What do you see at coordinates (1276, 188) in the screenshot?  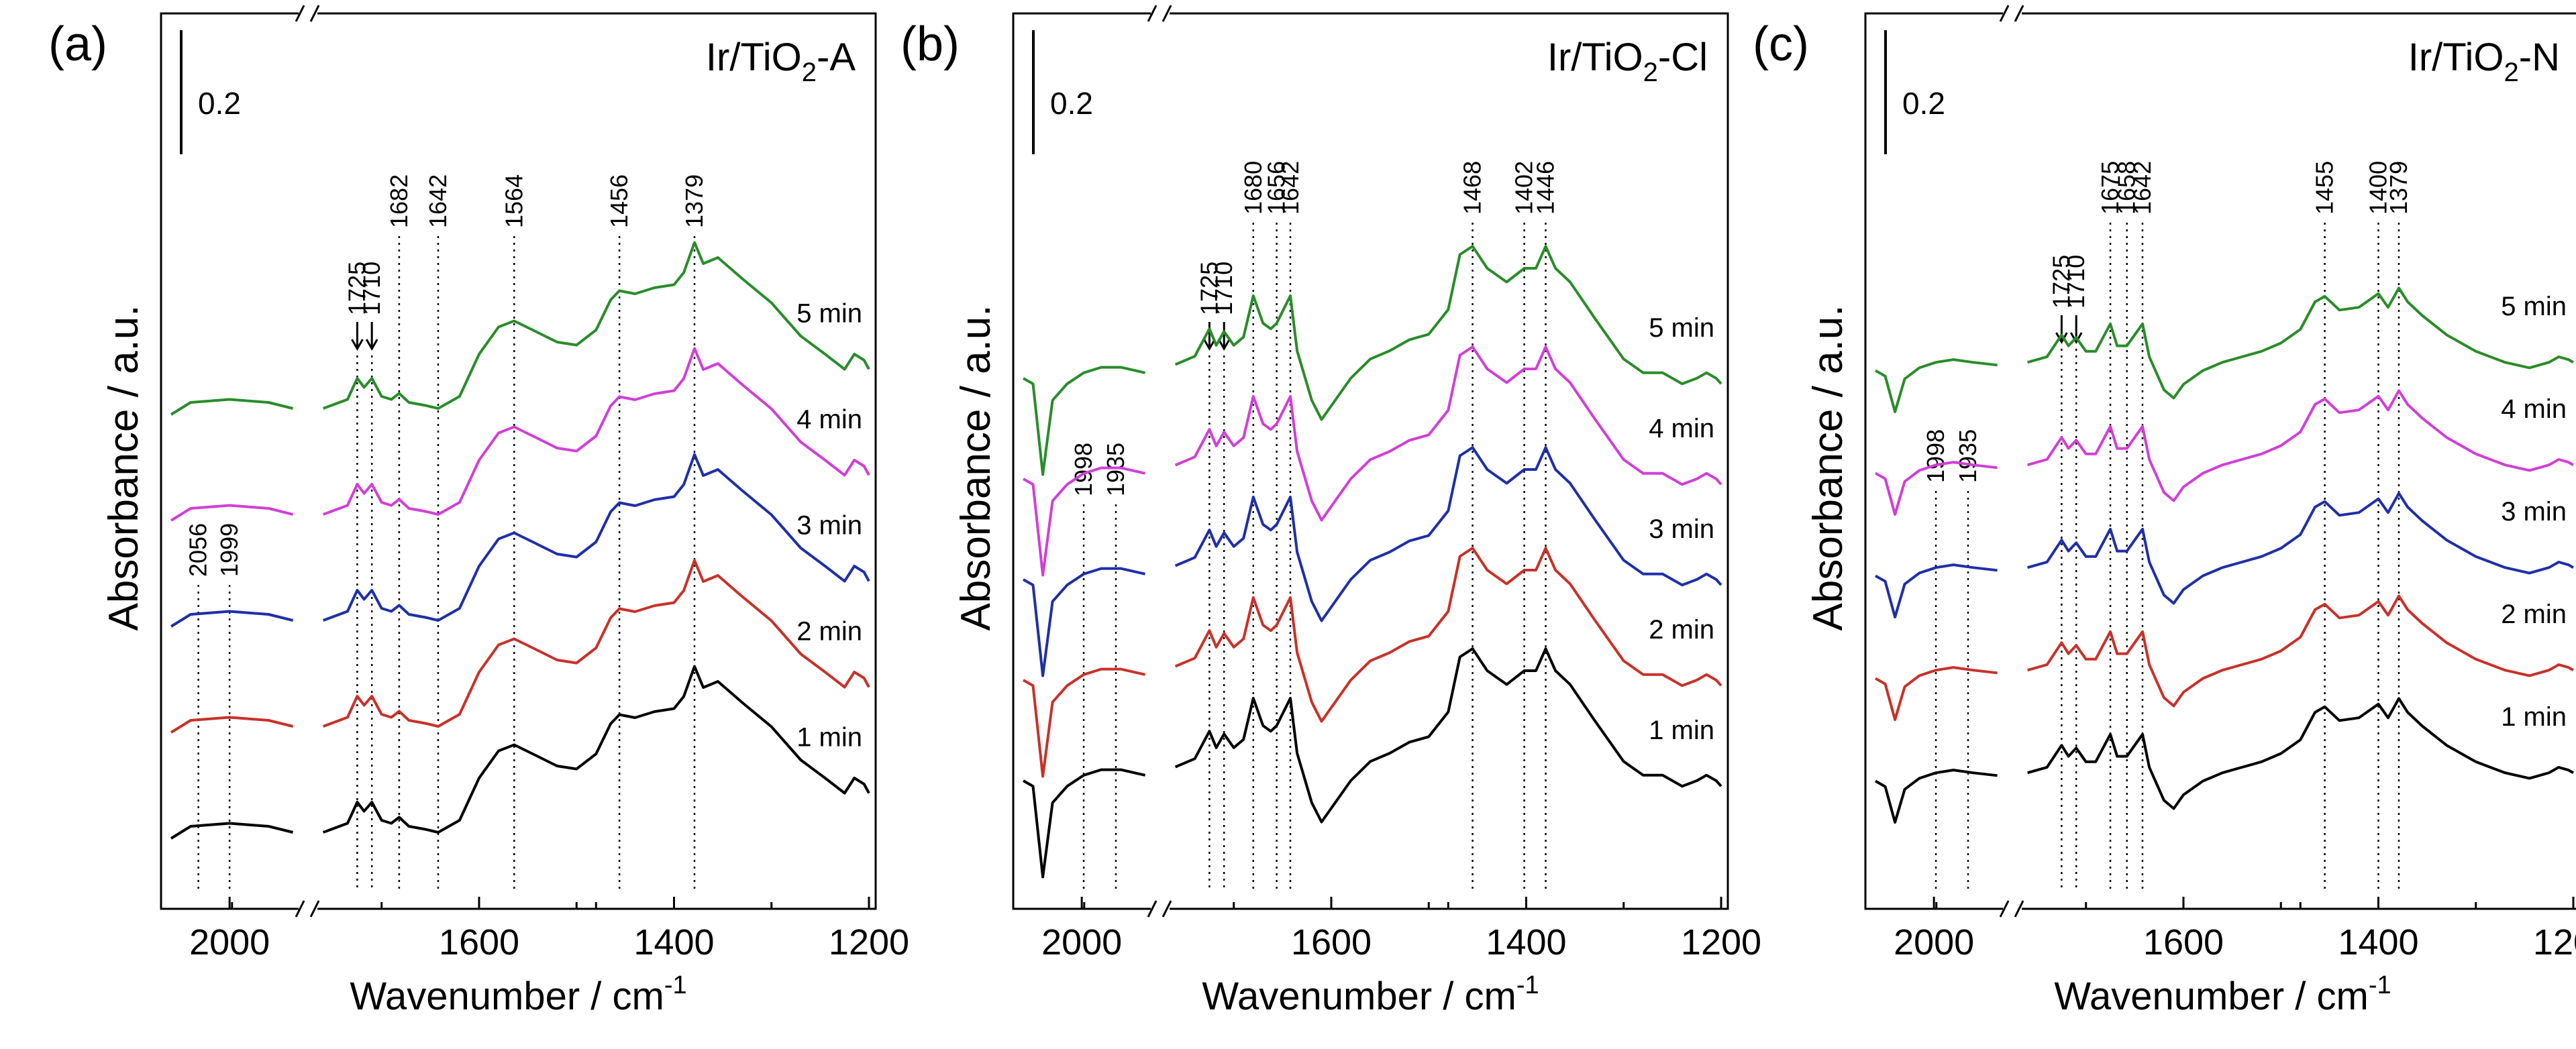 I see `peak-label: 1656` at bounding box center [1276, 188].